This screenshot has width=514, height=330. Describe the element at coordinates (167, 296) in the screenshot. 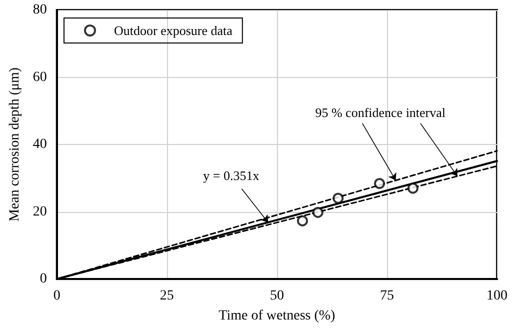

I see `x-tick-label: 25` at that location.